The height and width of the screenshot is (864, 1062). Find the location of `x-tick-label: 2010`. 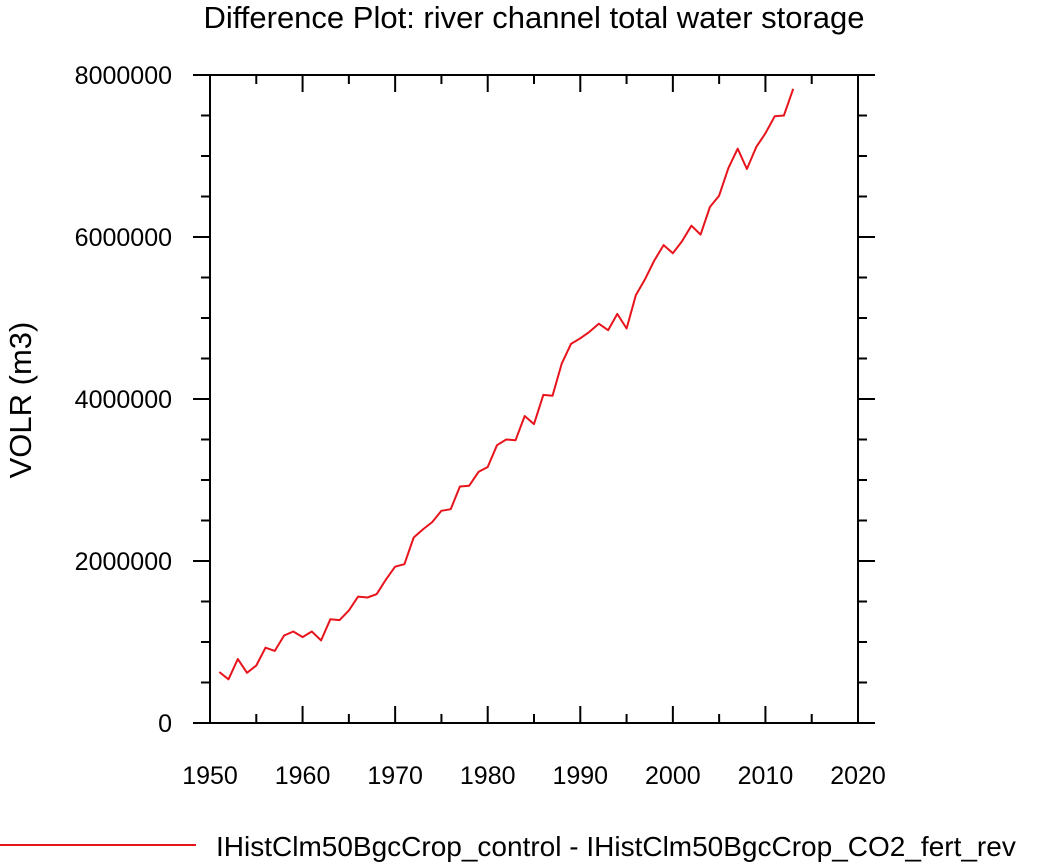

x-tick-label: 2010 is located at coordinates (766, 776).